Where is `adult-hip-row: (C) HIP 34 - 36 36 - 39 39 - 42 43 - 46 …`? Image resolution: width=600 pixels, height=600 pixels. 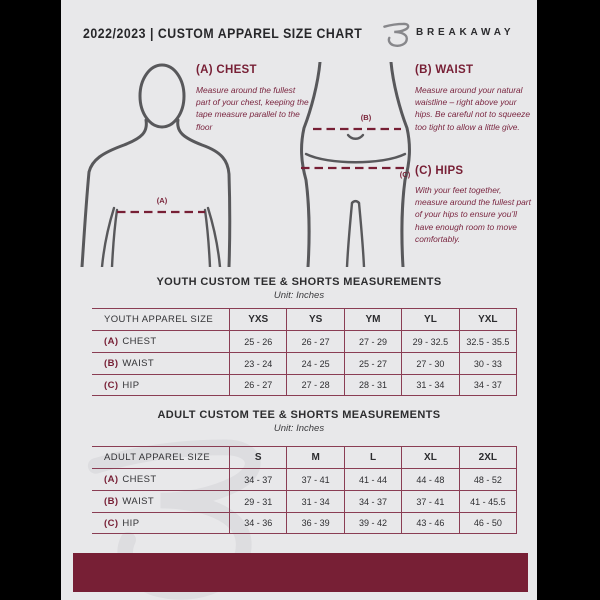
adult-hip-row: (C) HIP 34 - 36 36 - 39 39 - 42 43 - 46 … is located at coordinates (305, 523).